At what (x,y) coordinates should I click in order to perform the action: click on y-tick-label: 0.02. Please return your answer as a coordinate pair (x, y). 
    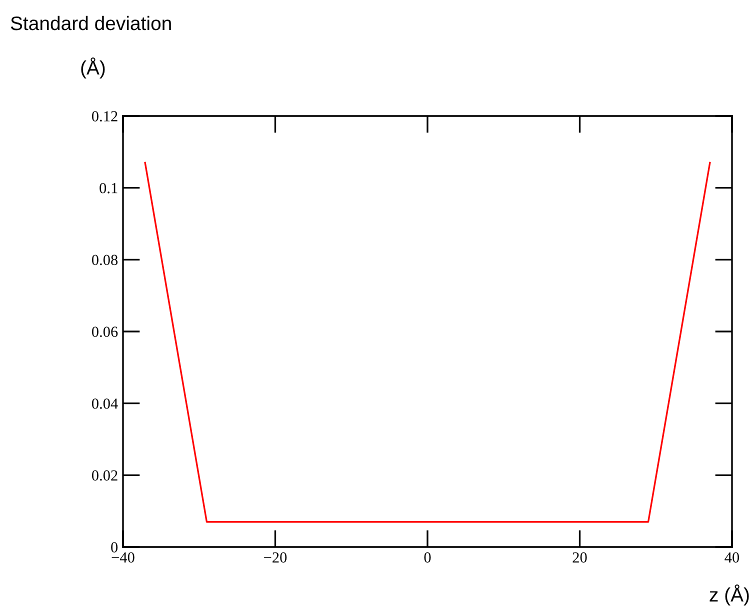
    Looking at the image, I should click on (105, 475).